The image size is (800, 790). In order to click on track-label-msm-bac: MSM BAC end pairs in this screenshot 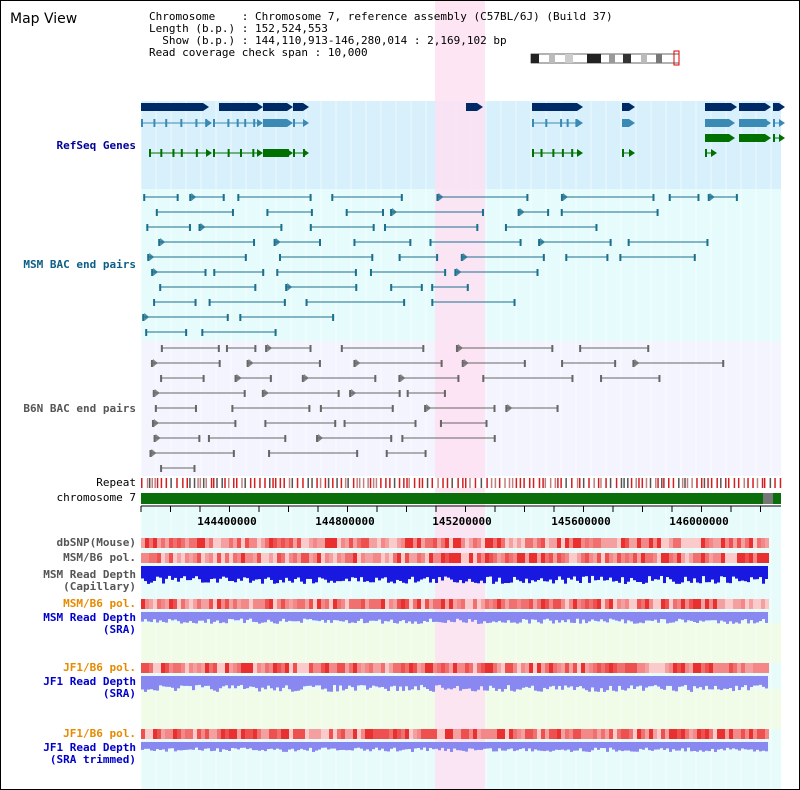, I will do `click(79, 264)`.